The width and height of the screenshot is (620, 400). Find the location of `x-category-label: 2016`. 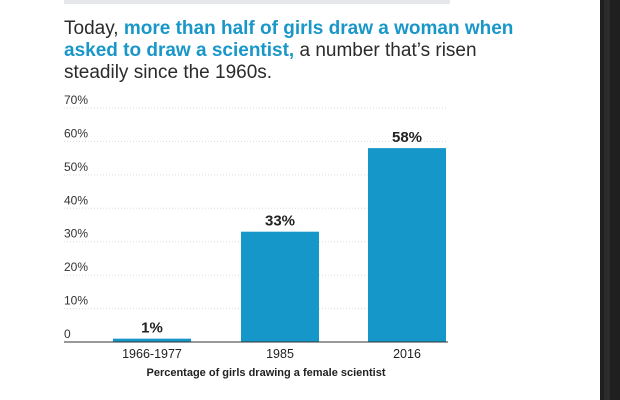

x-category-label: 2016 is located at coordinates (407, 354).